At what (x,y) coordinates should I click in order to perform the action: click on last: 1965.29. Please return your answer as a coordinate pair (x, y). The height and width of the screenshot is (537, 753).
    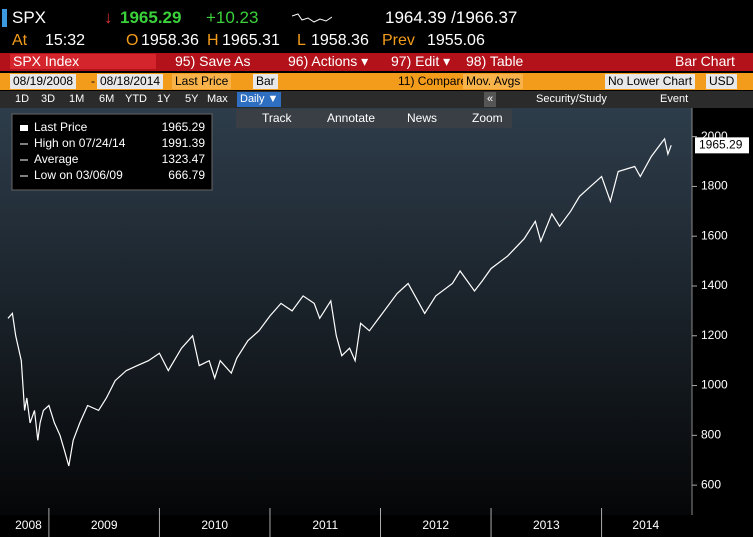
    Looking at the image, I should click on (151, 17).